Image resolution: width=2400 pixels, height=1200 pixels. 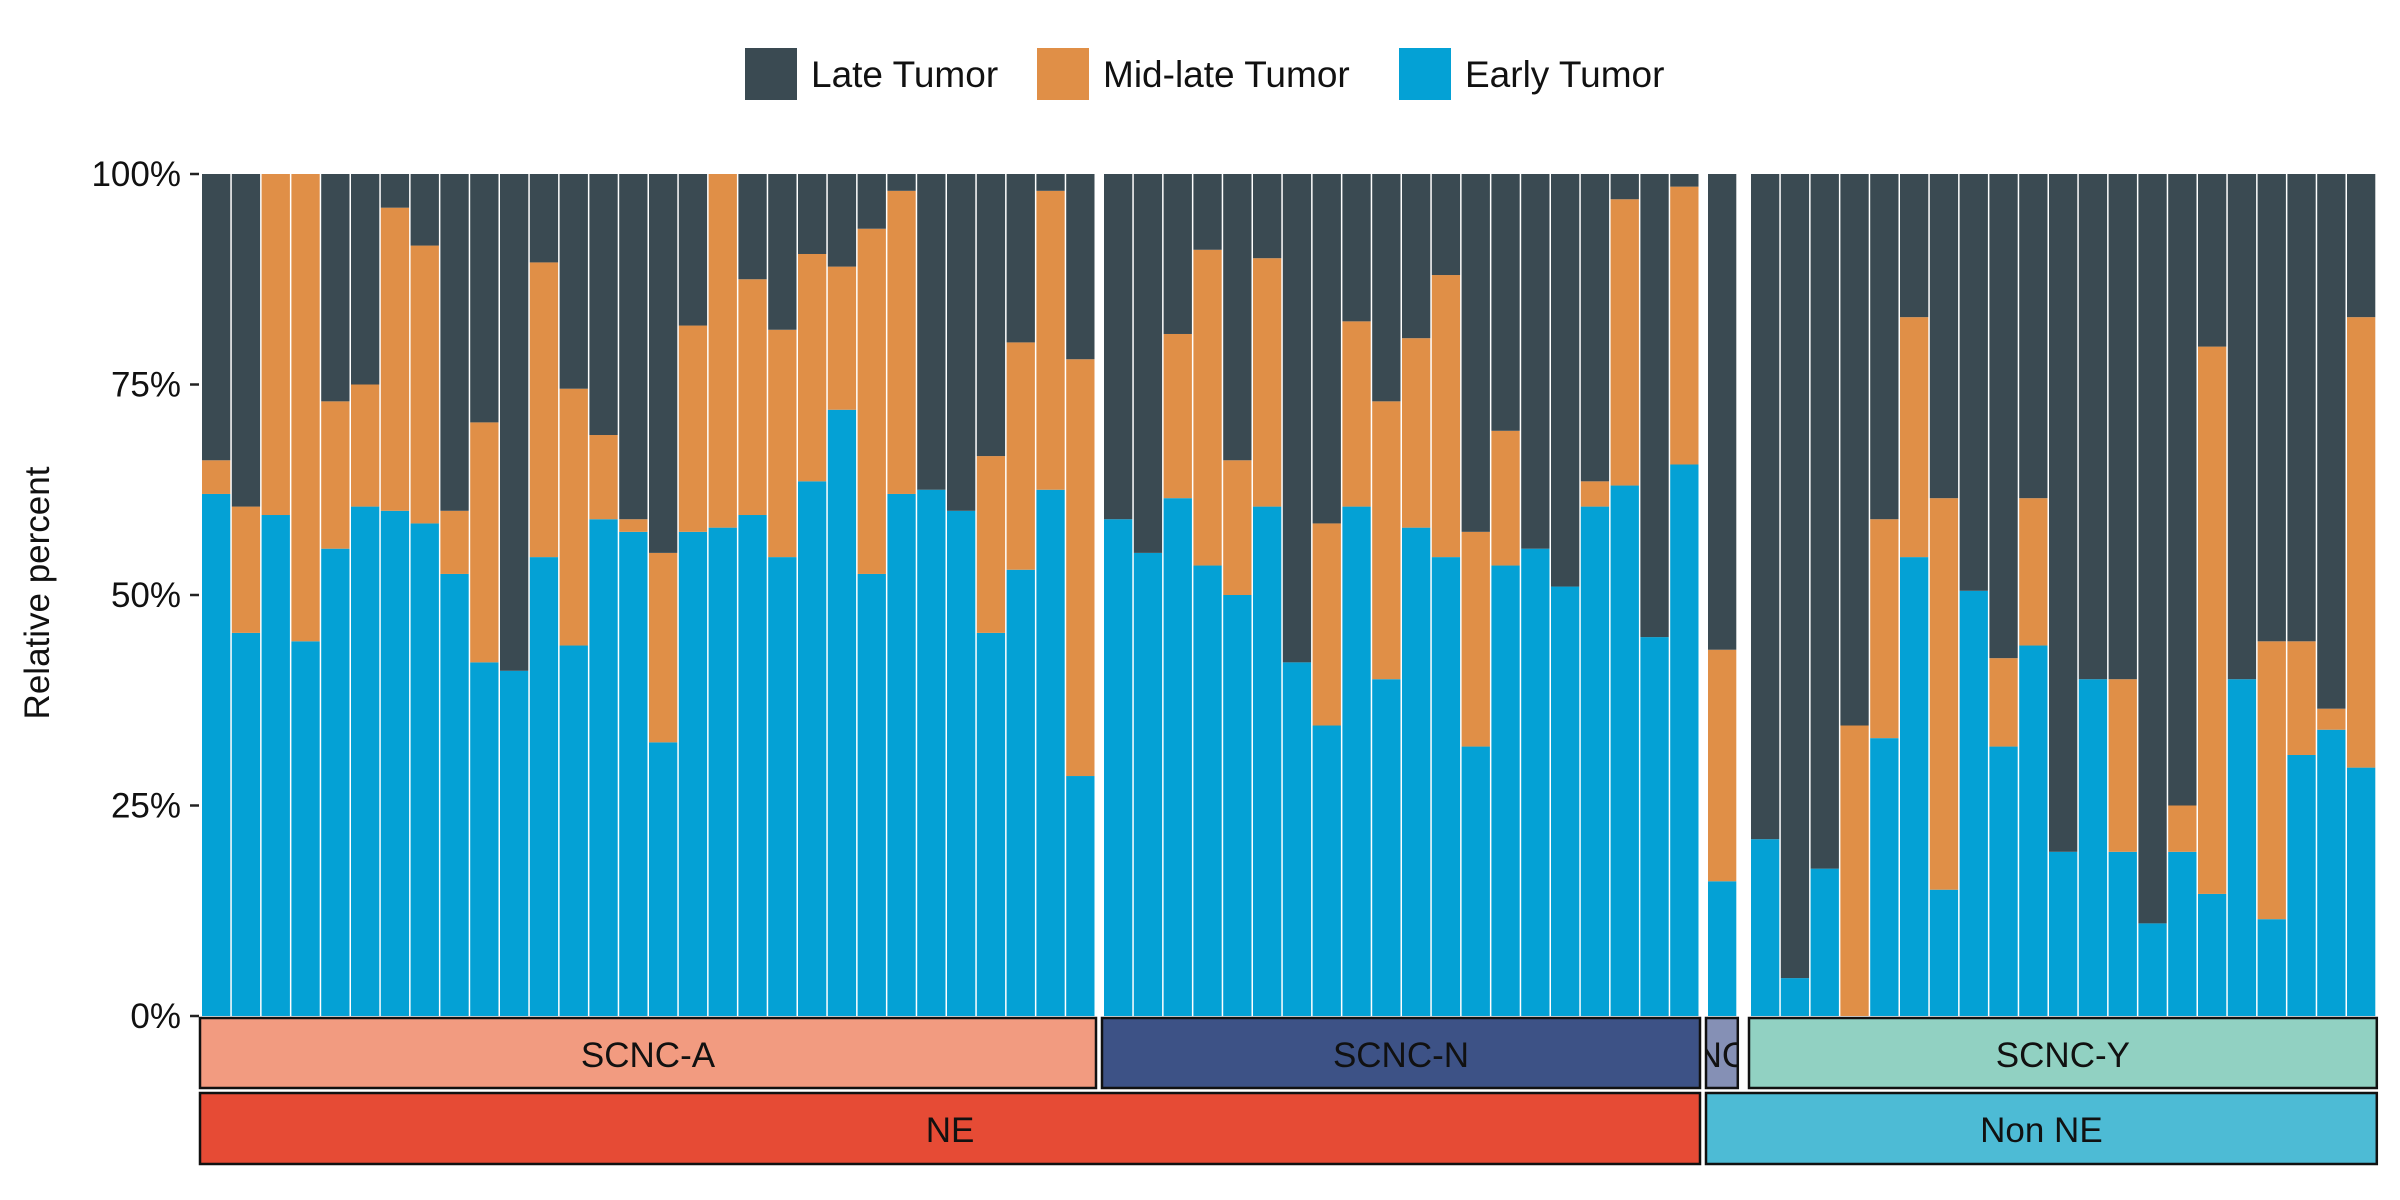 What do you see at coordinates (904, 74) in the screenshot?
I see `legend-label: Late Tumor` at bounding box center [904, 74].